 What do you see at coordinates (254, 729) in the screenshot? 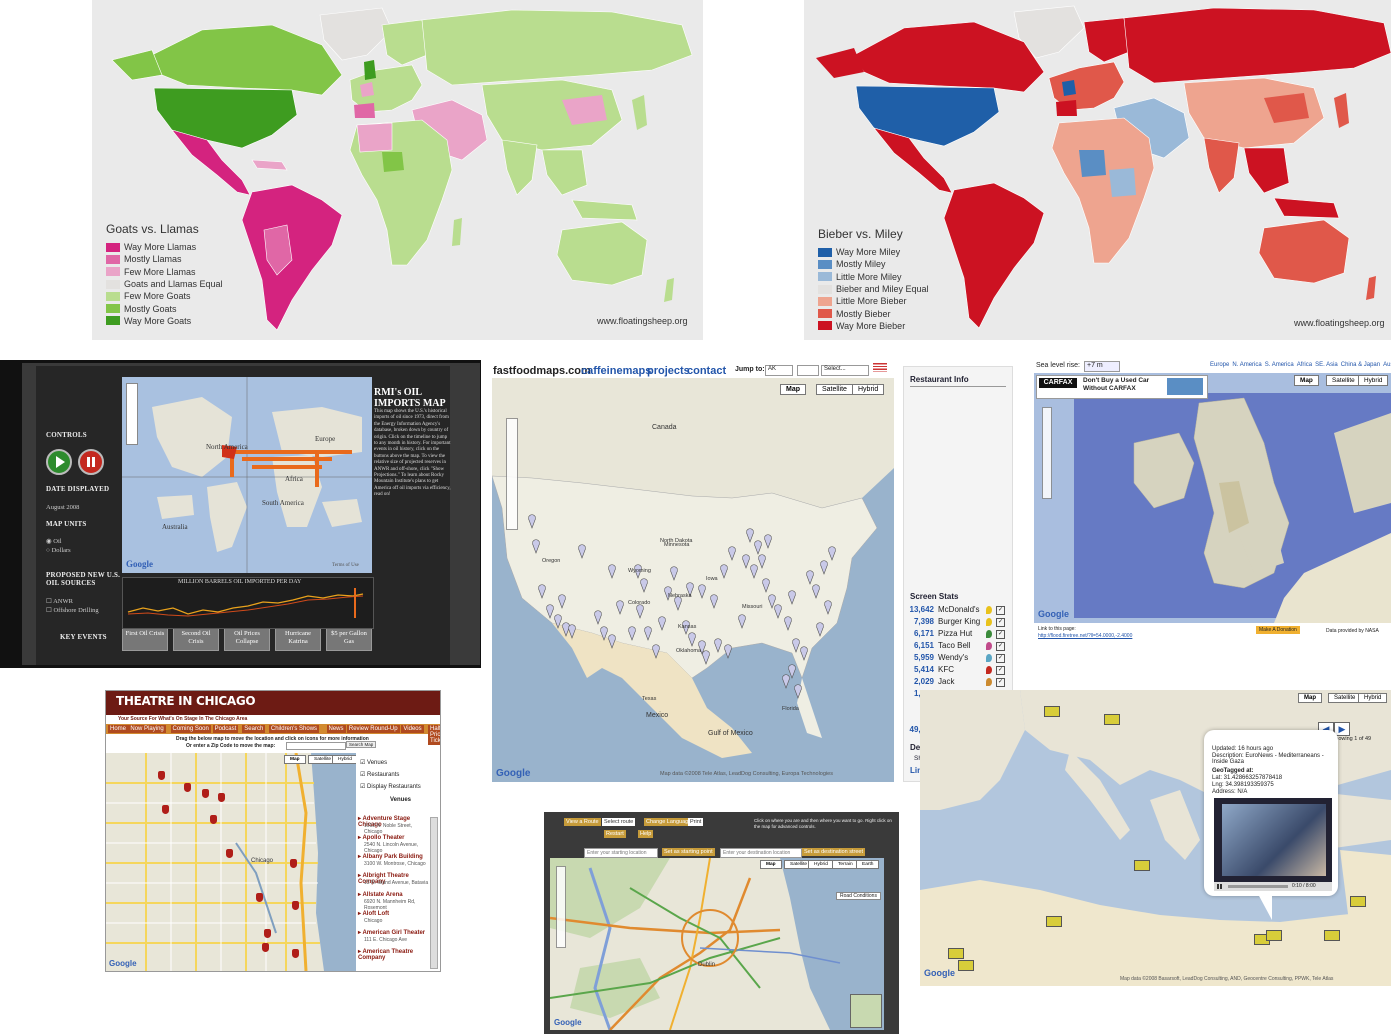
I see `theatre-nav-item: Search` at bounding box center [254, 729].